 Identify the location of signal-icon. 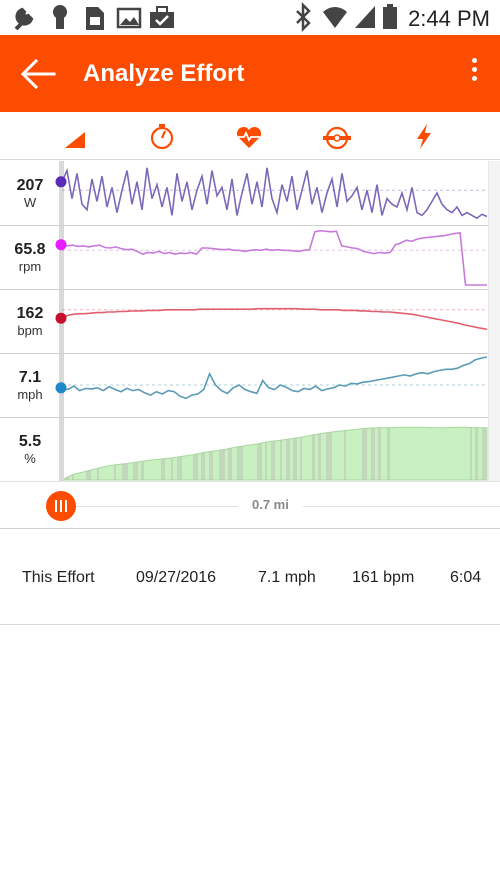
(365, 17).